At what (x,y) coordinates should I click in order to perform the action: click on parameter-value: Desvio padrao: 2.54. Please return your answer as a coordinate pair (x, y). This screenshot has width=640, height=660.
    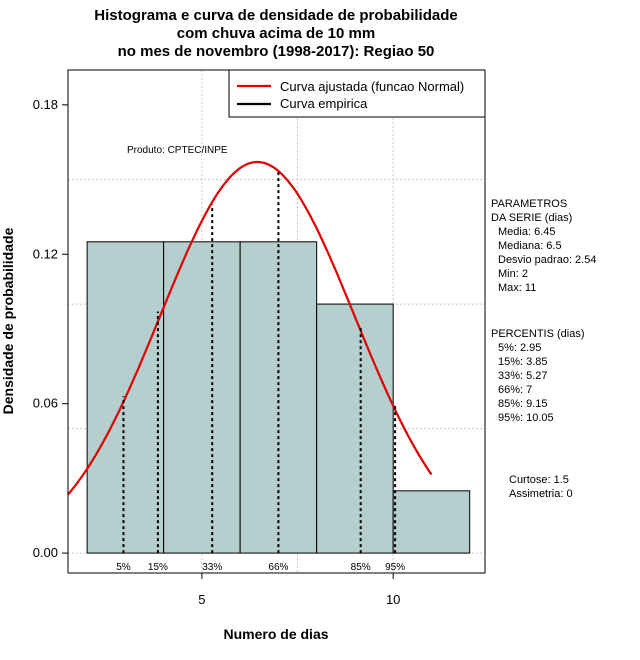
    Looking at the image, I should click on (547, 260).